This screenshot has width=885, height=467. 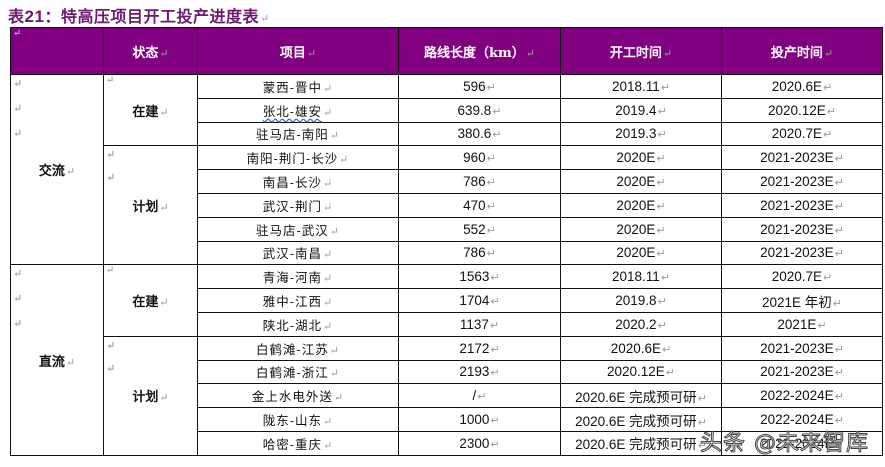 What do you see at coordinates (298, 110) in the screenshot?
I see `project-cell: 张北-雄安↵` at bounding box center [298, 110].